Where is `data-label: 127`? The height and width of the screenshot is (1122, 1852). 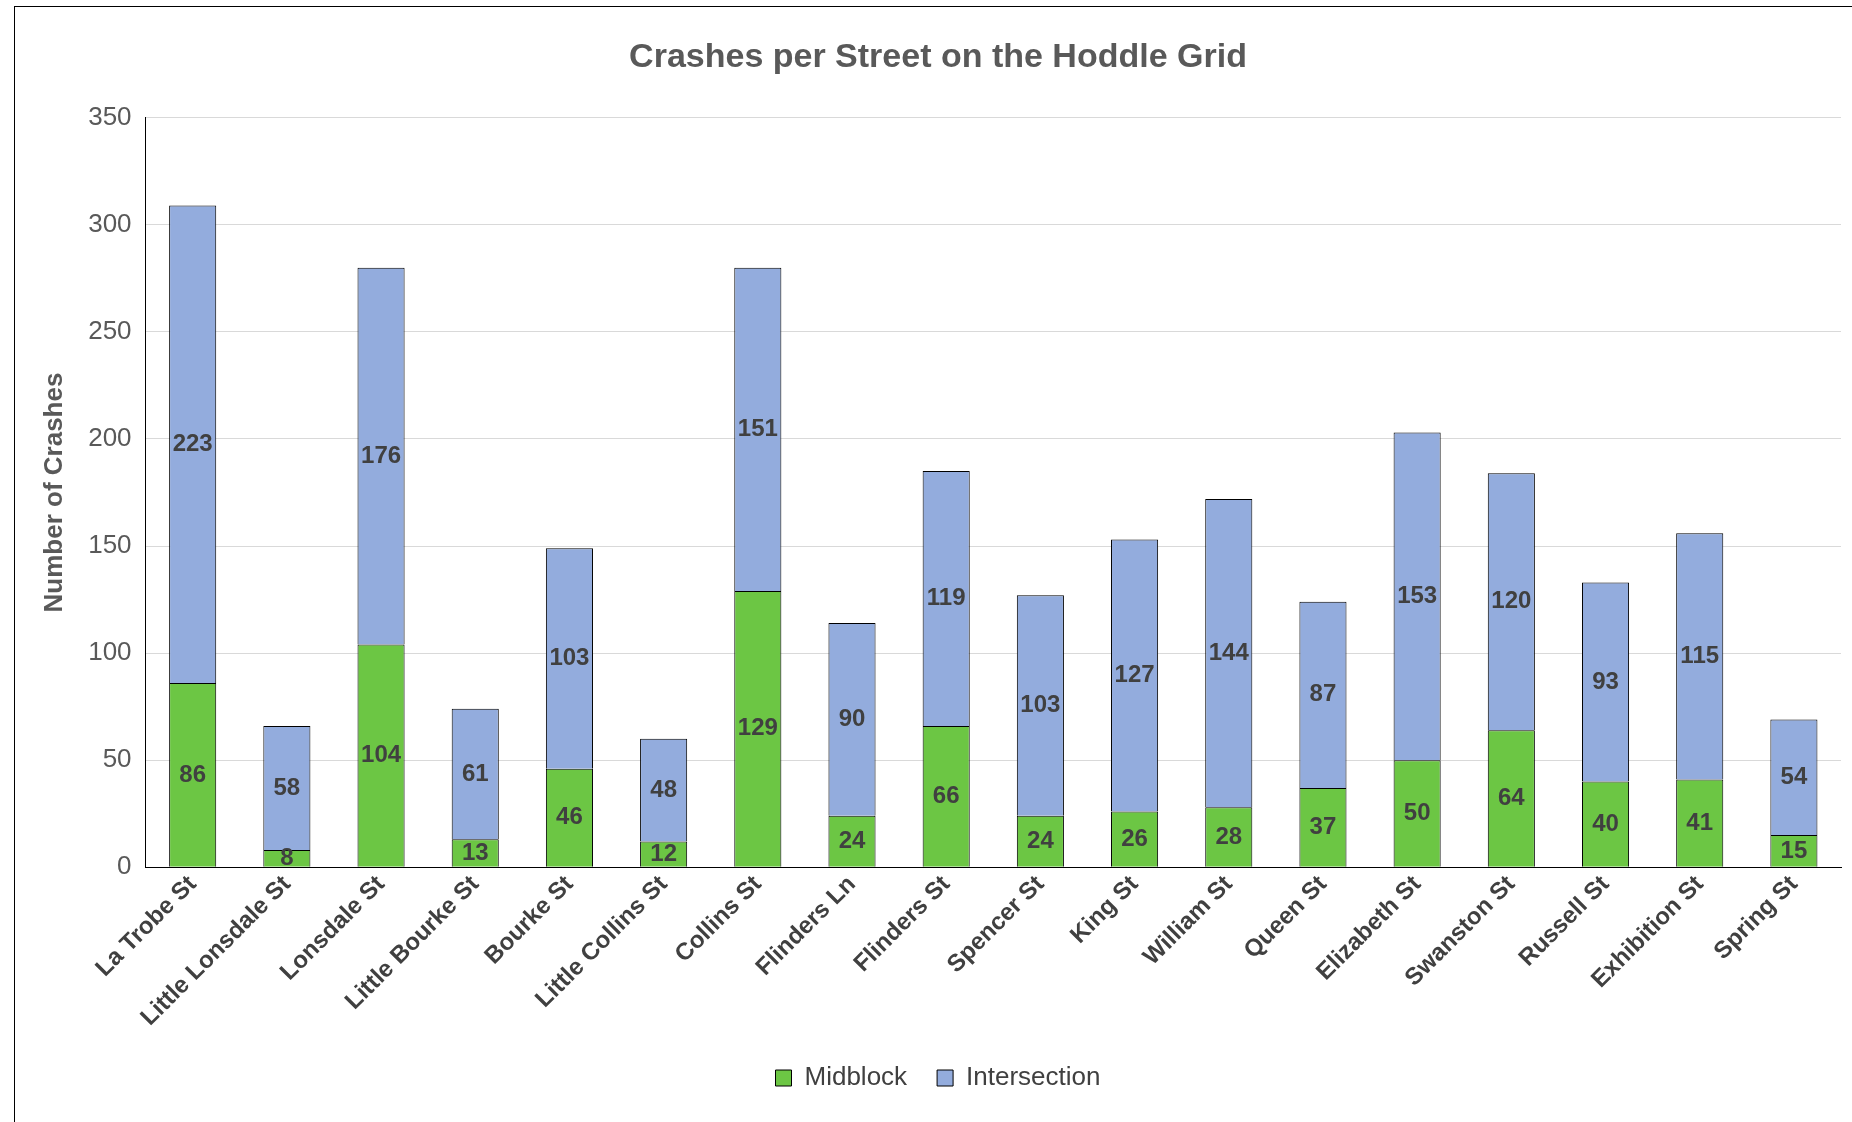 data-label: 127 is located at coordinates (1134, 674).